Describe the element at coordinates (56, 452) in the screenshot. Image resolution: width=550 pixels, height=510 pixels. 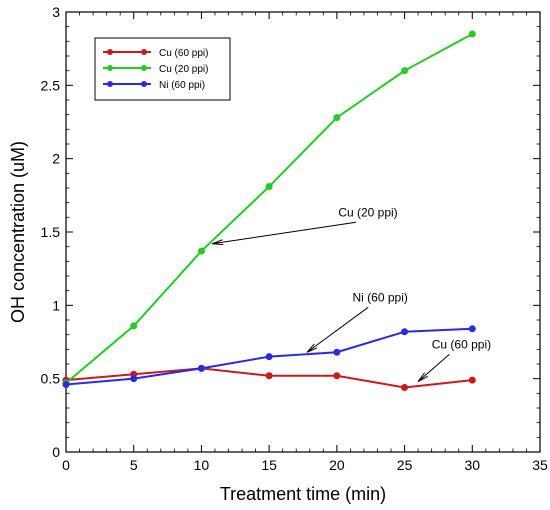
I see `y-tick-label: 0` at that location.